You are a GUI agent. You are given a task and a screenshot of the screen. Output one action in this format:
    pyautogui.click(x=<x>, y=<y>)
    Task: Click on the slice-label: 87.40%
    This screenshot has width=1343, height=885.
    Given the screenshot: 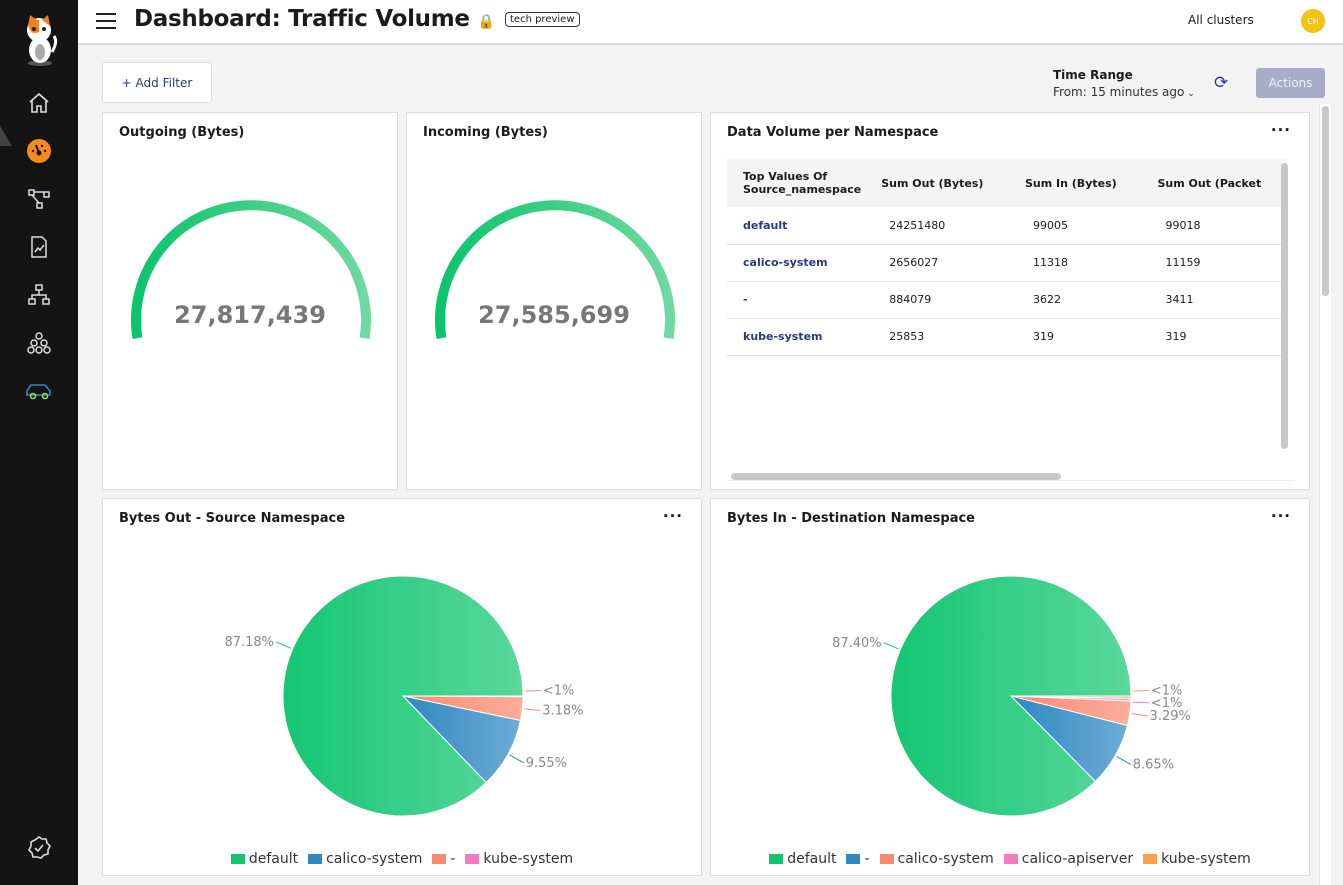 What is the action you would take?
    pyautogui.click(x=857, y=643)
    